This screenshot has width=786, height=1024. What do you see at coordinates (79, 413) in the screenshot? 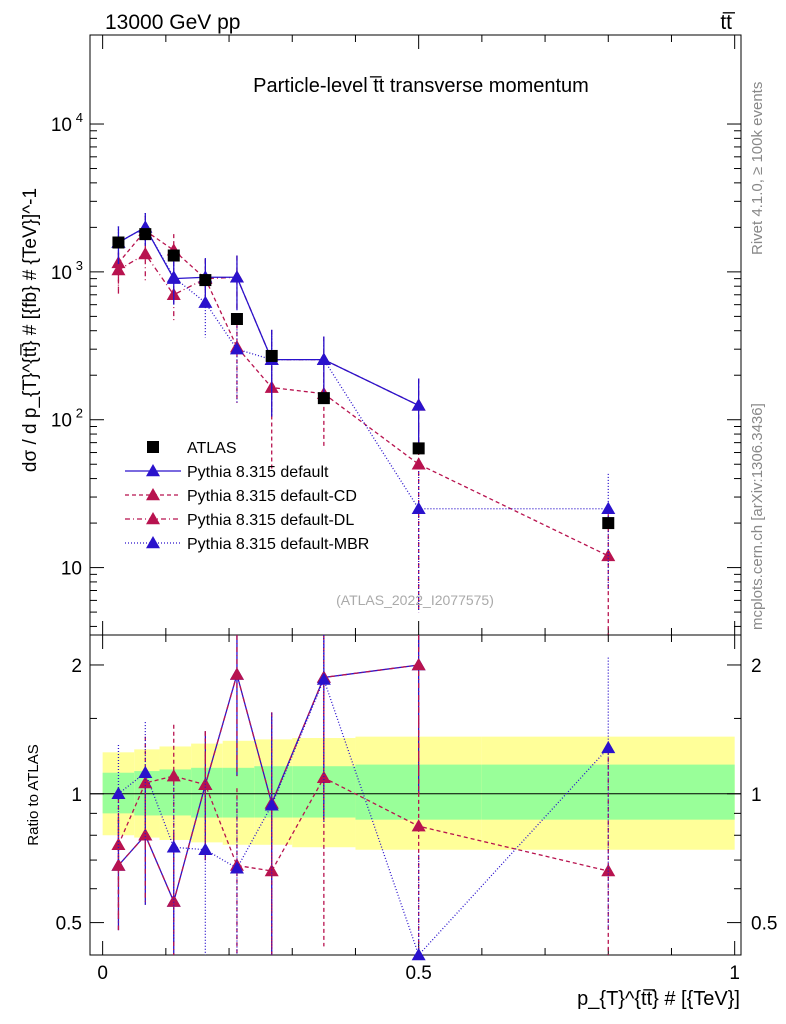
I see `main-y-tick-exponent: 2` at bounding box center [79, 413].